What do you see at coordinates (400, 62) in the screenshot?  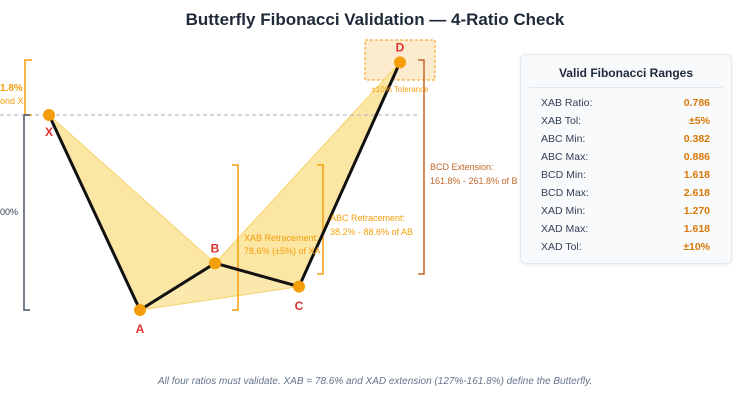 I see `point-d` at bounding box center [400, 62].